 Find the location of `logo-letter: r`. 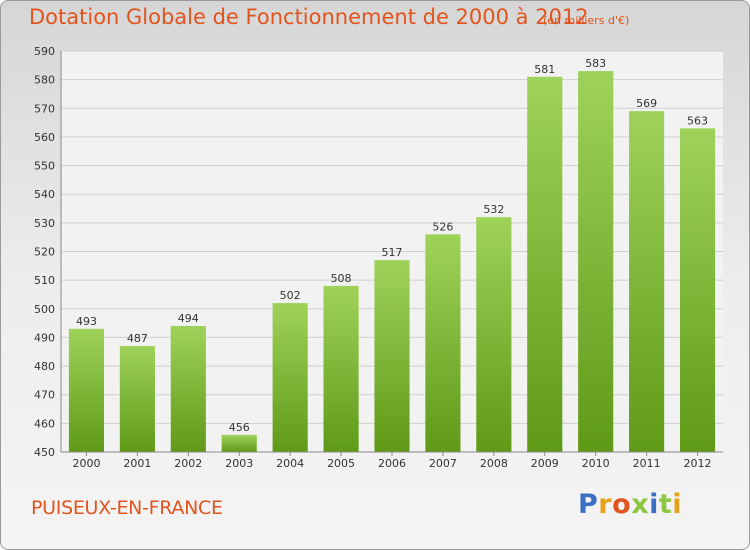

logo-letter: r is located at coordinates (605, 504).